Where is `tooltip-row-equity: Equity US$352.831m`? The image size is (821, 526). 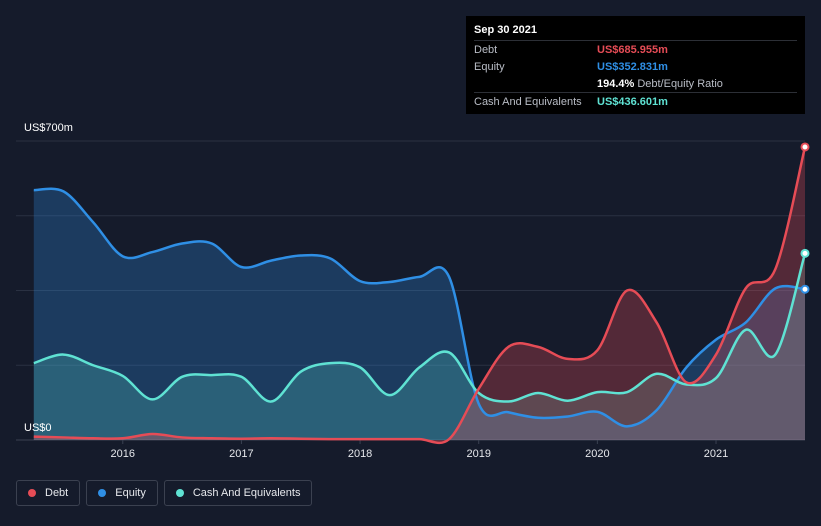
tooltip-row-equity: Equity US$352.831m is located at coordinates (635, 66).